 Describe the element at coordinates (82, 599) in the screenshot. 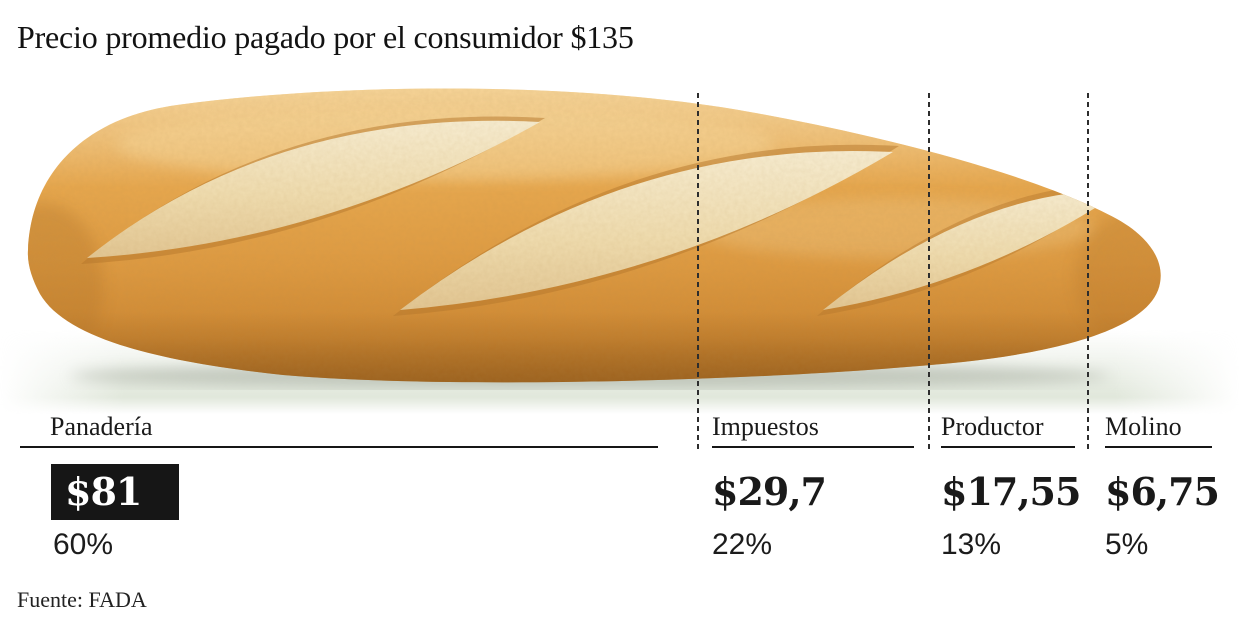

I see `source-note: Fuente: FADA` at that location.